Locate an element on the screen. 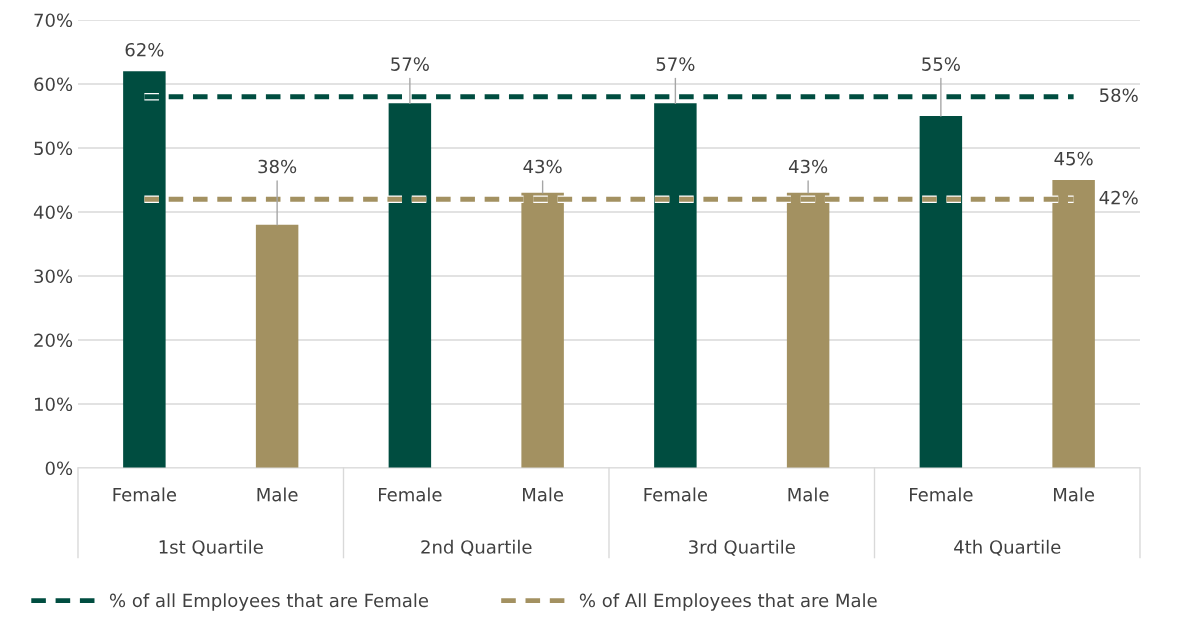 The height and width of the screenshot is (627, 1196). y-tick-label: 10% is located at coordinates (53, 404).